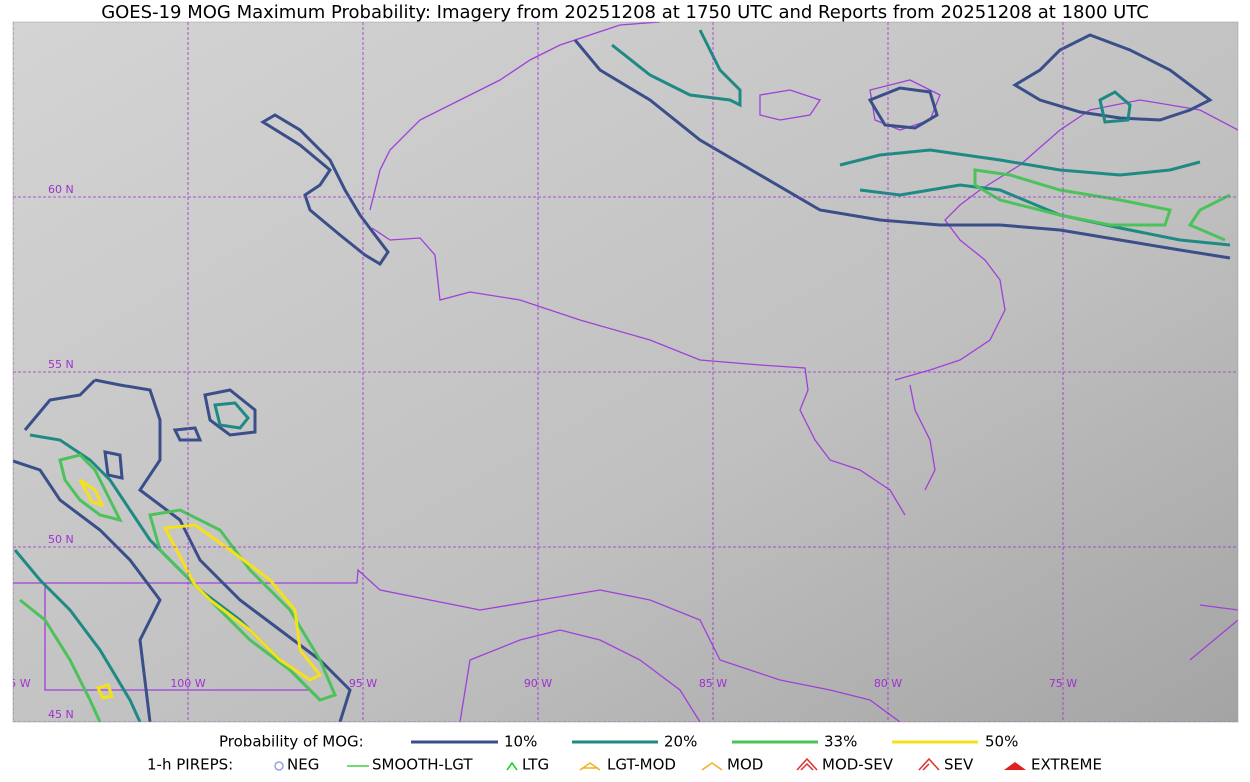 The width and height of the screenshot is (1250, 782). What do you see at coordinates (538, 683) in the screenshot?
I see `longitude-label: 90 W` at bounding box center [538, 683].